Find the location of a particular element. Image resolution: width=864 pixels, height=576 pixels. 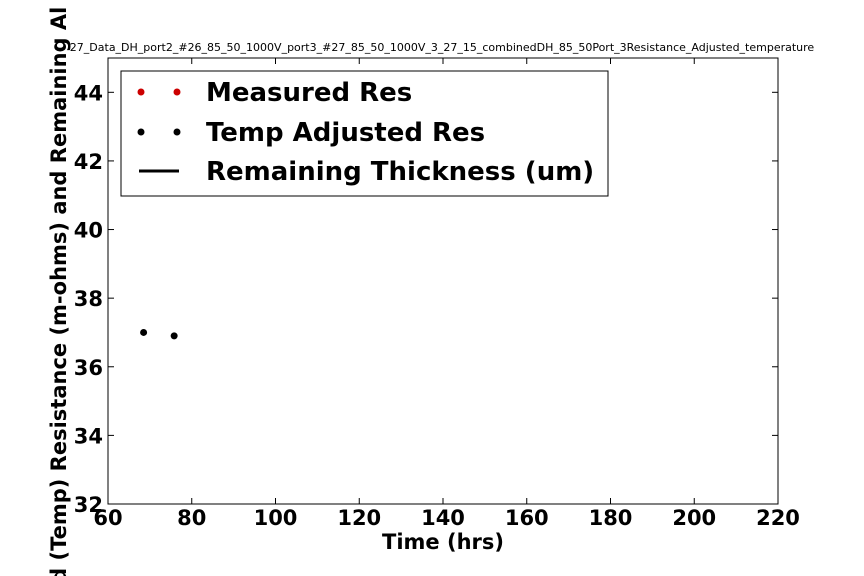

x-tick-label: 160 is located at coordinates (527, 518).